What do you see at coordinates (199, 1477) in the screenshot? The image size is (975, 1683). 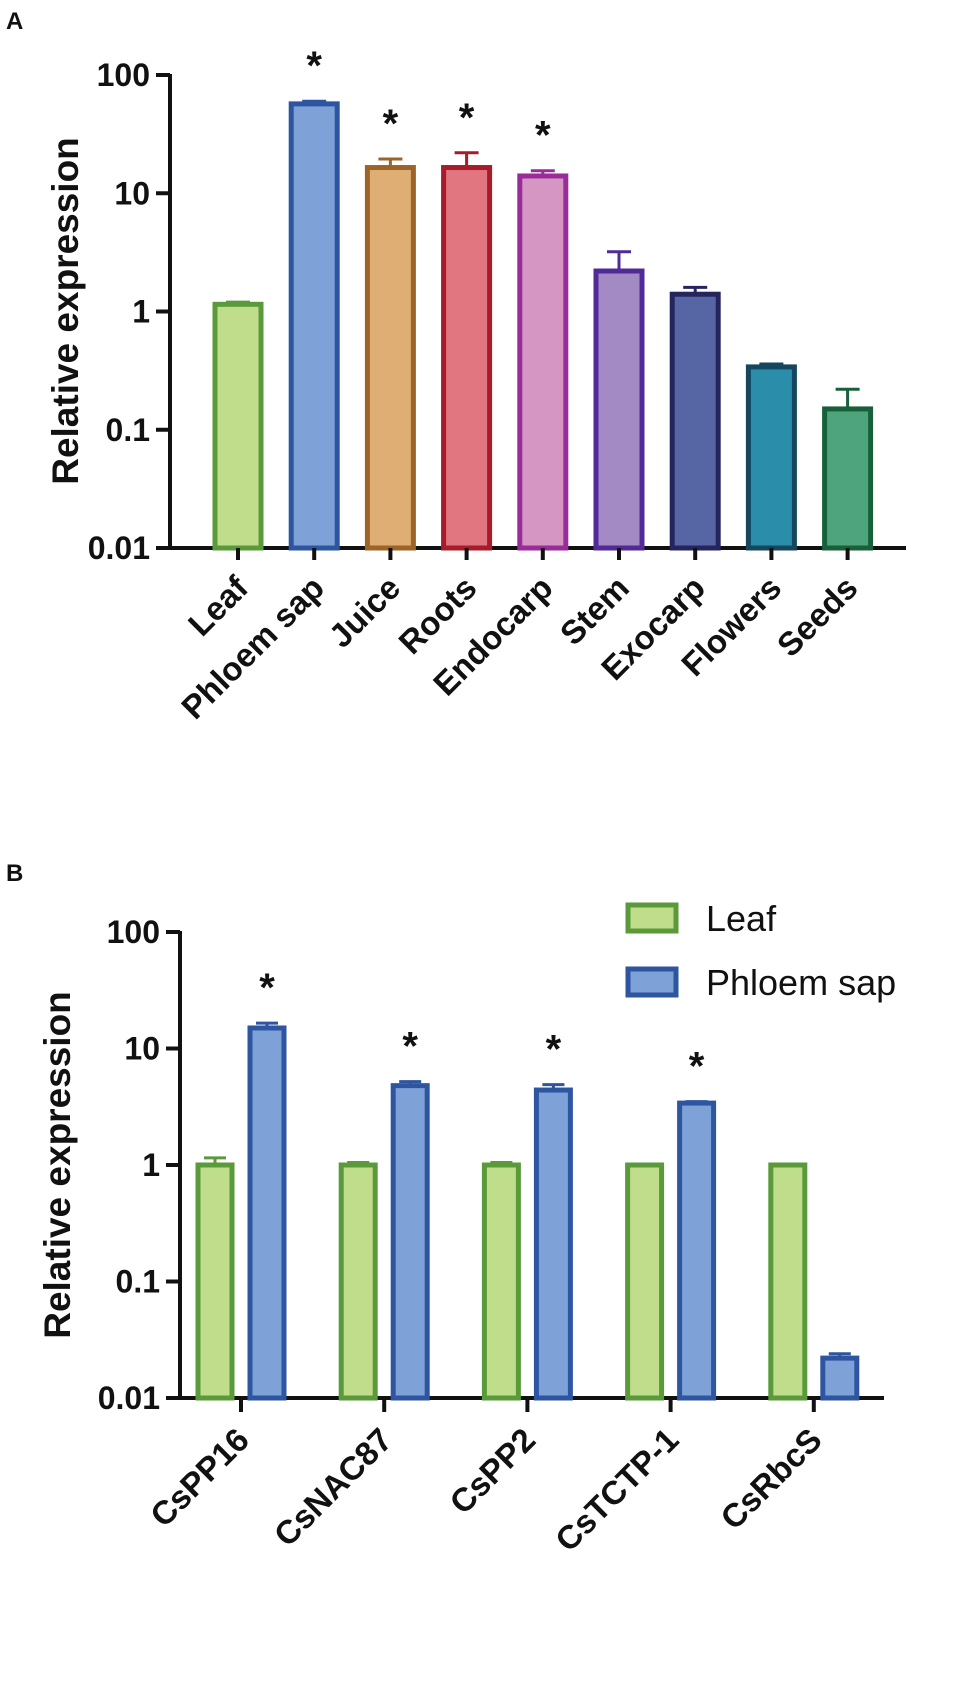 I see `x-tick-label-b: CsPP16` at bounding box center [199, 1477].